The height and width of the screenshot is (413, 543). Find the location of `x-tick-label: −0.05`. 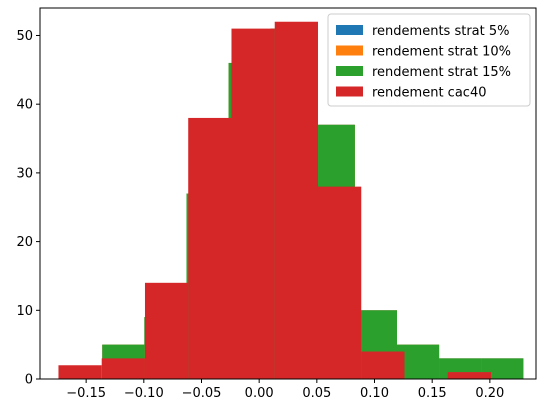

x-tick-label: −0.05 is located at coordinates (202, 393).